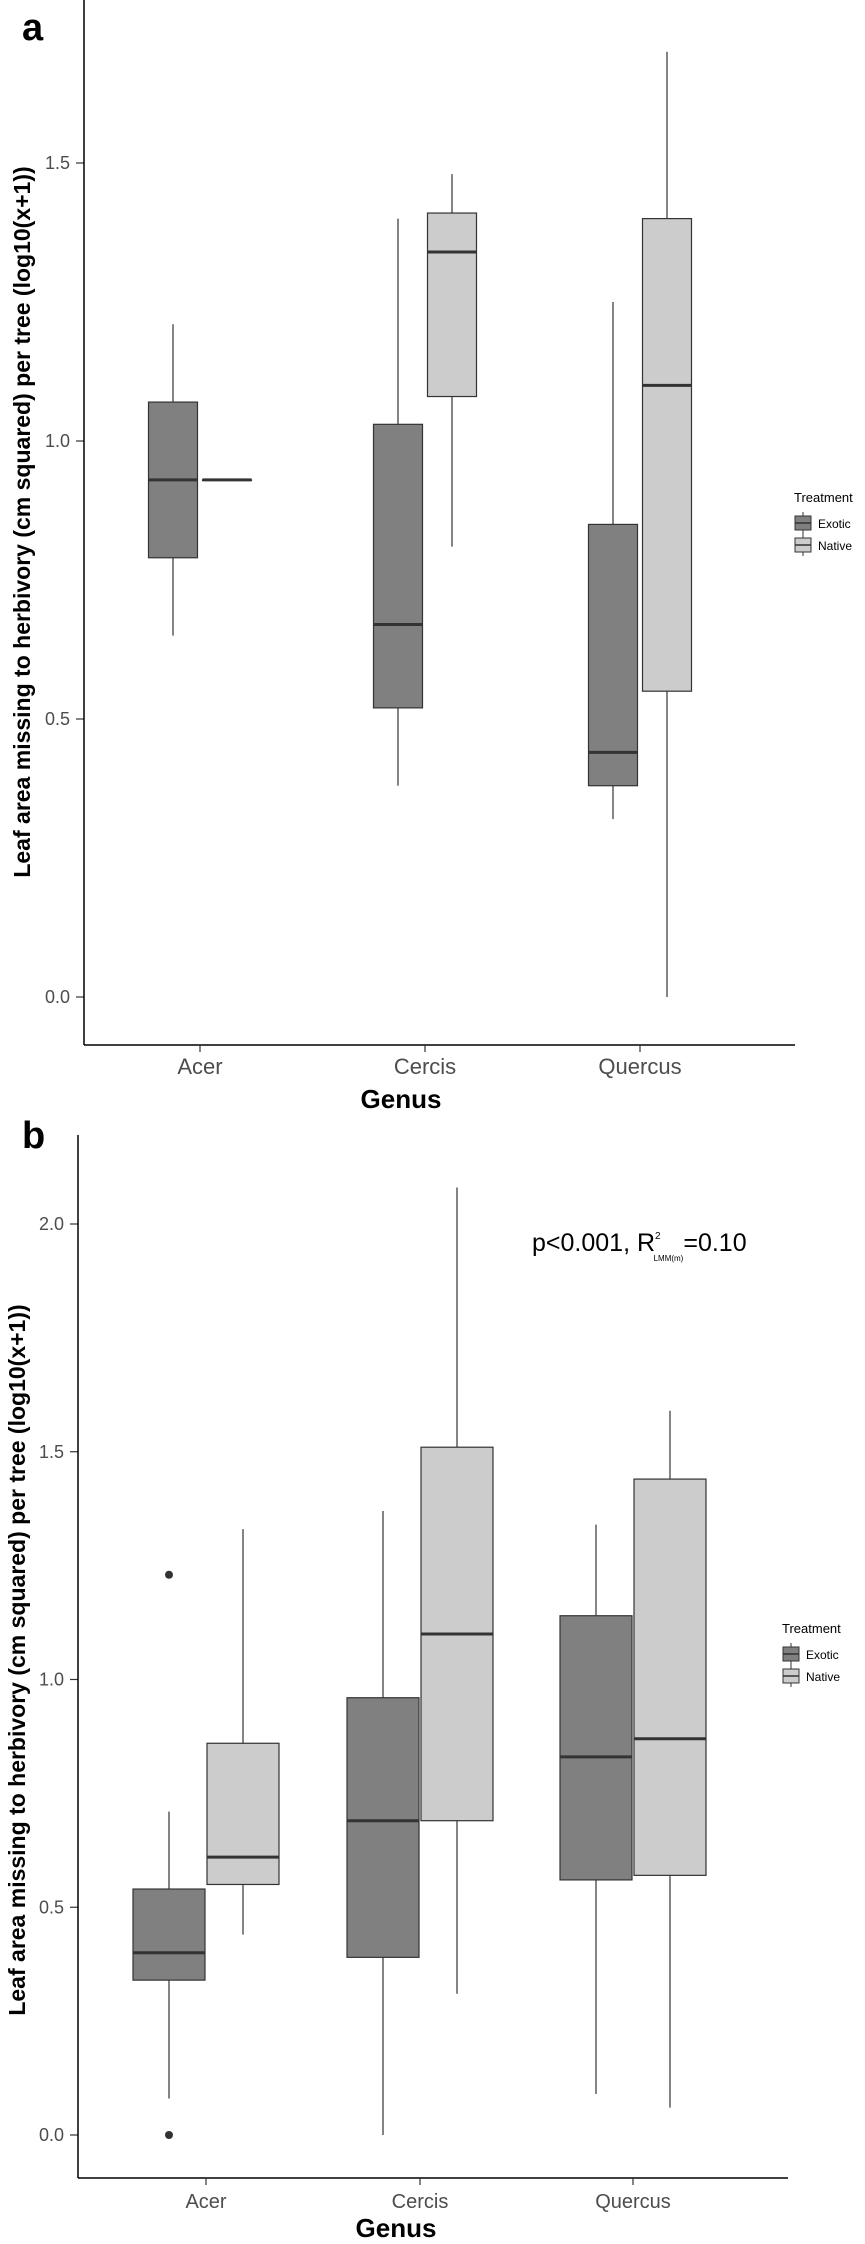 The width and height of the screenshot is (865, 2244). Describe the element at coordinates (199, 1066) in the screenshot. I see `x-tick-label-a: Acer` at that location.